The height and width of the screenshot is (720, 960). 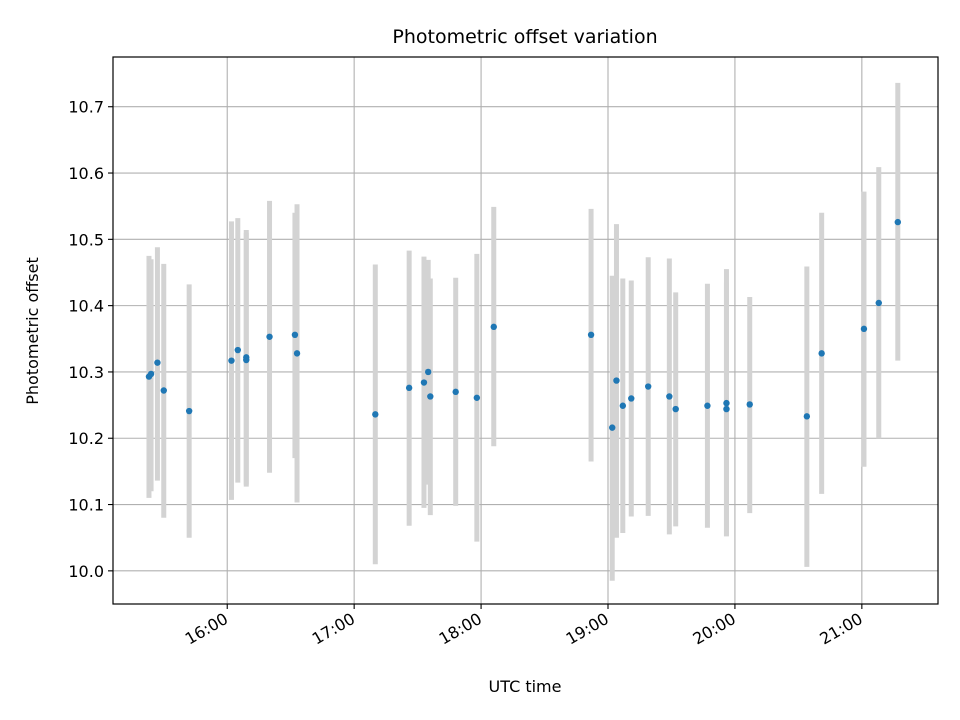 I want to click on y-tick-label: 10.6, so click(x=86, y=173).